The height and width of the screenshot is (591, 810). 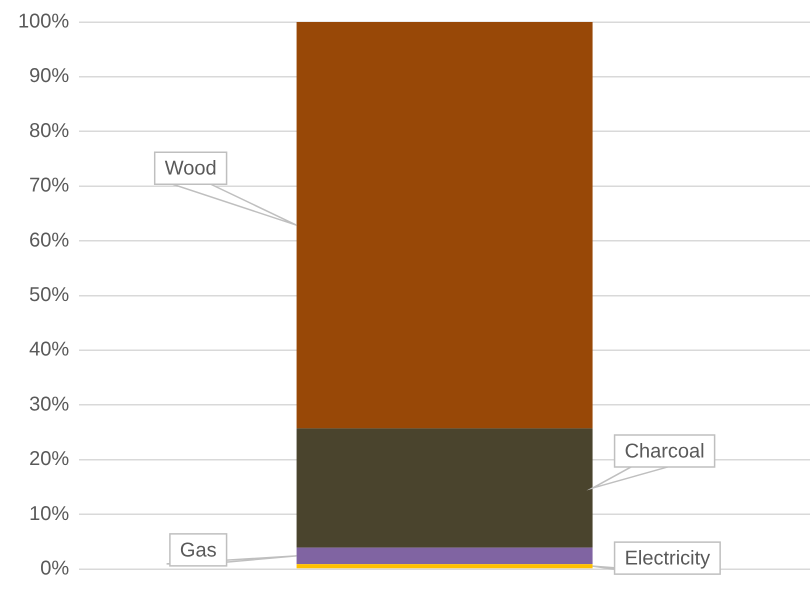 I want to click on y-tick-label: 30%, so click(x=49, y=404).